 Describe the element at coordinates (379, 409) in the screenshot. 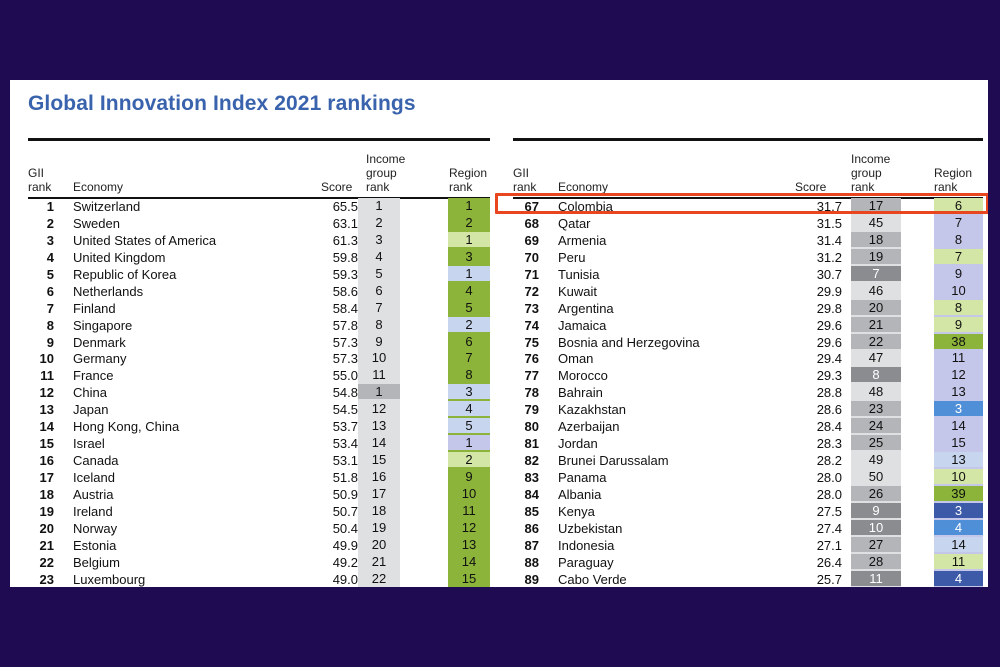

I see `income-group-rank-cell: 12` at that location.